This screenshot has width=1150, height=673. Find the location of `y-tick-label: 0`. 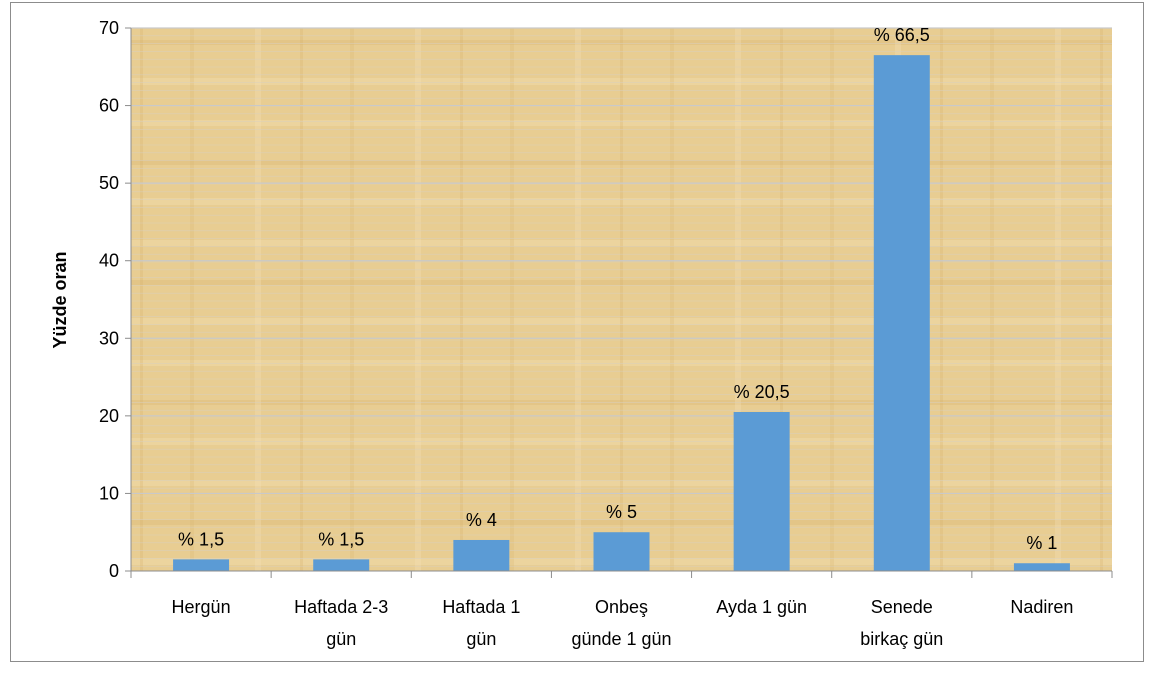

y-tick-label: 0 is located at coordinates (114, 571).